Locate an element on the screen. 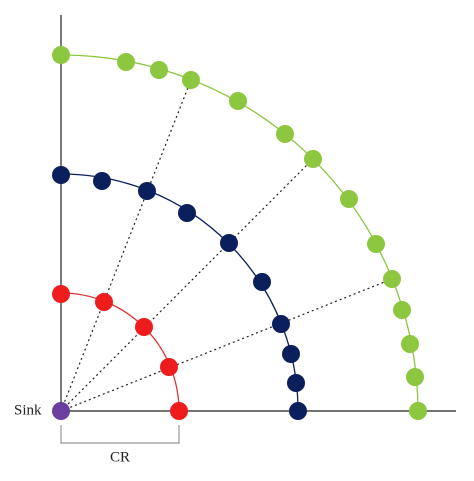 This screenshot has width=474, height=481. bracket is located at coordinates (120, 434).